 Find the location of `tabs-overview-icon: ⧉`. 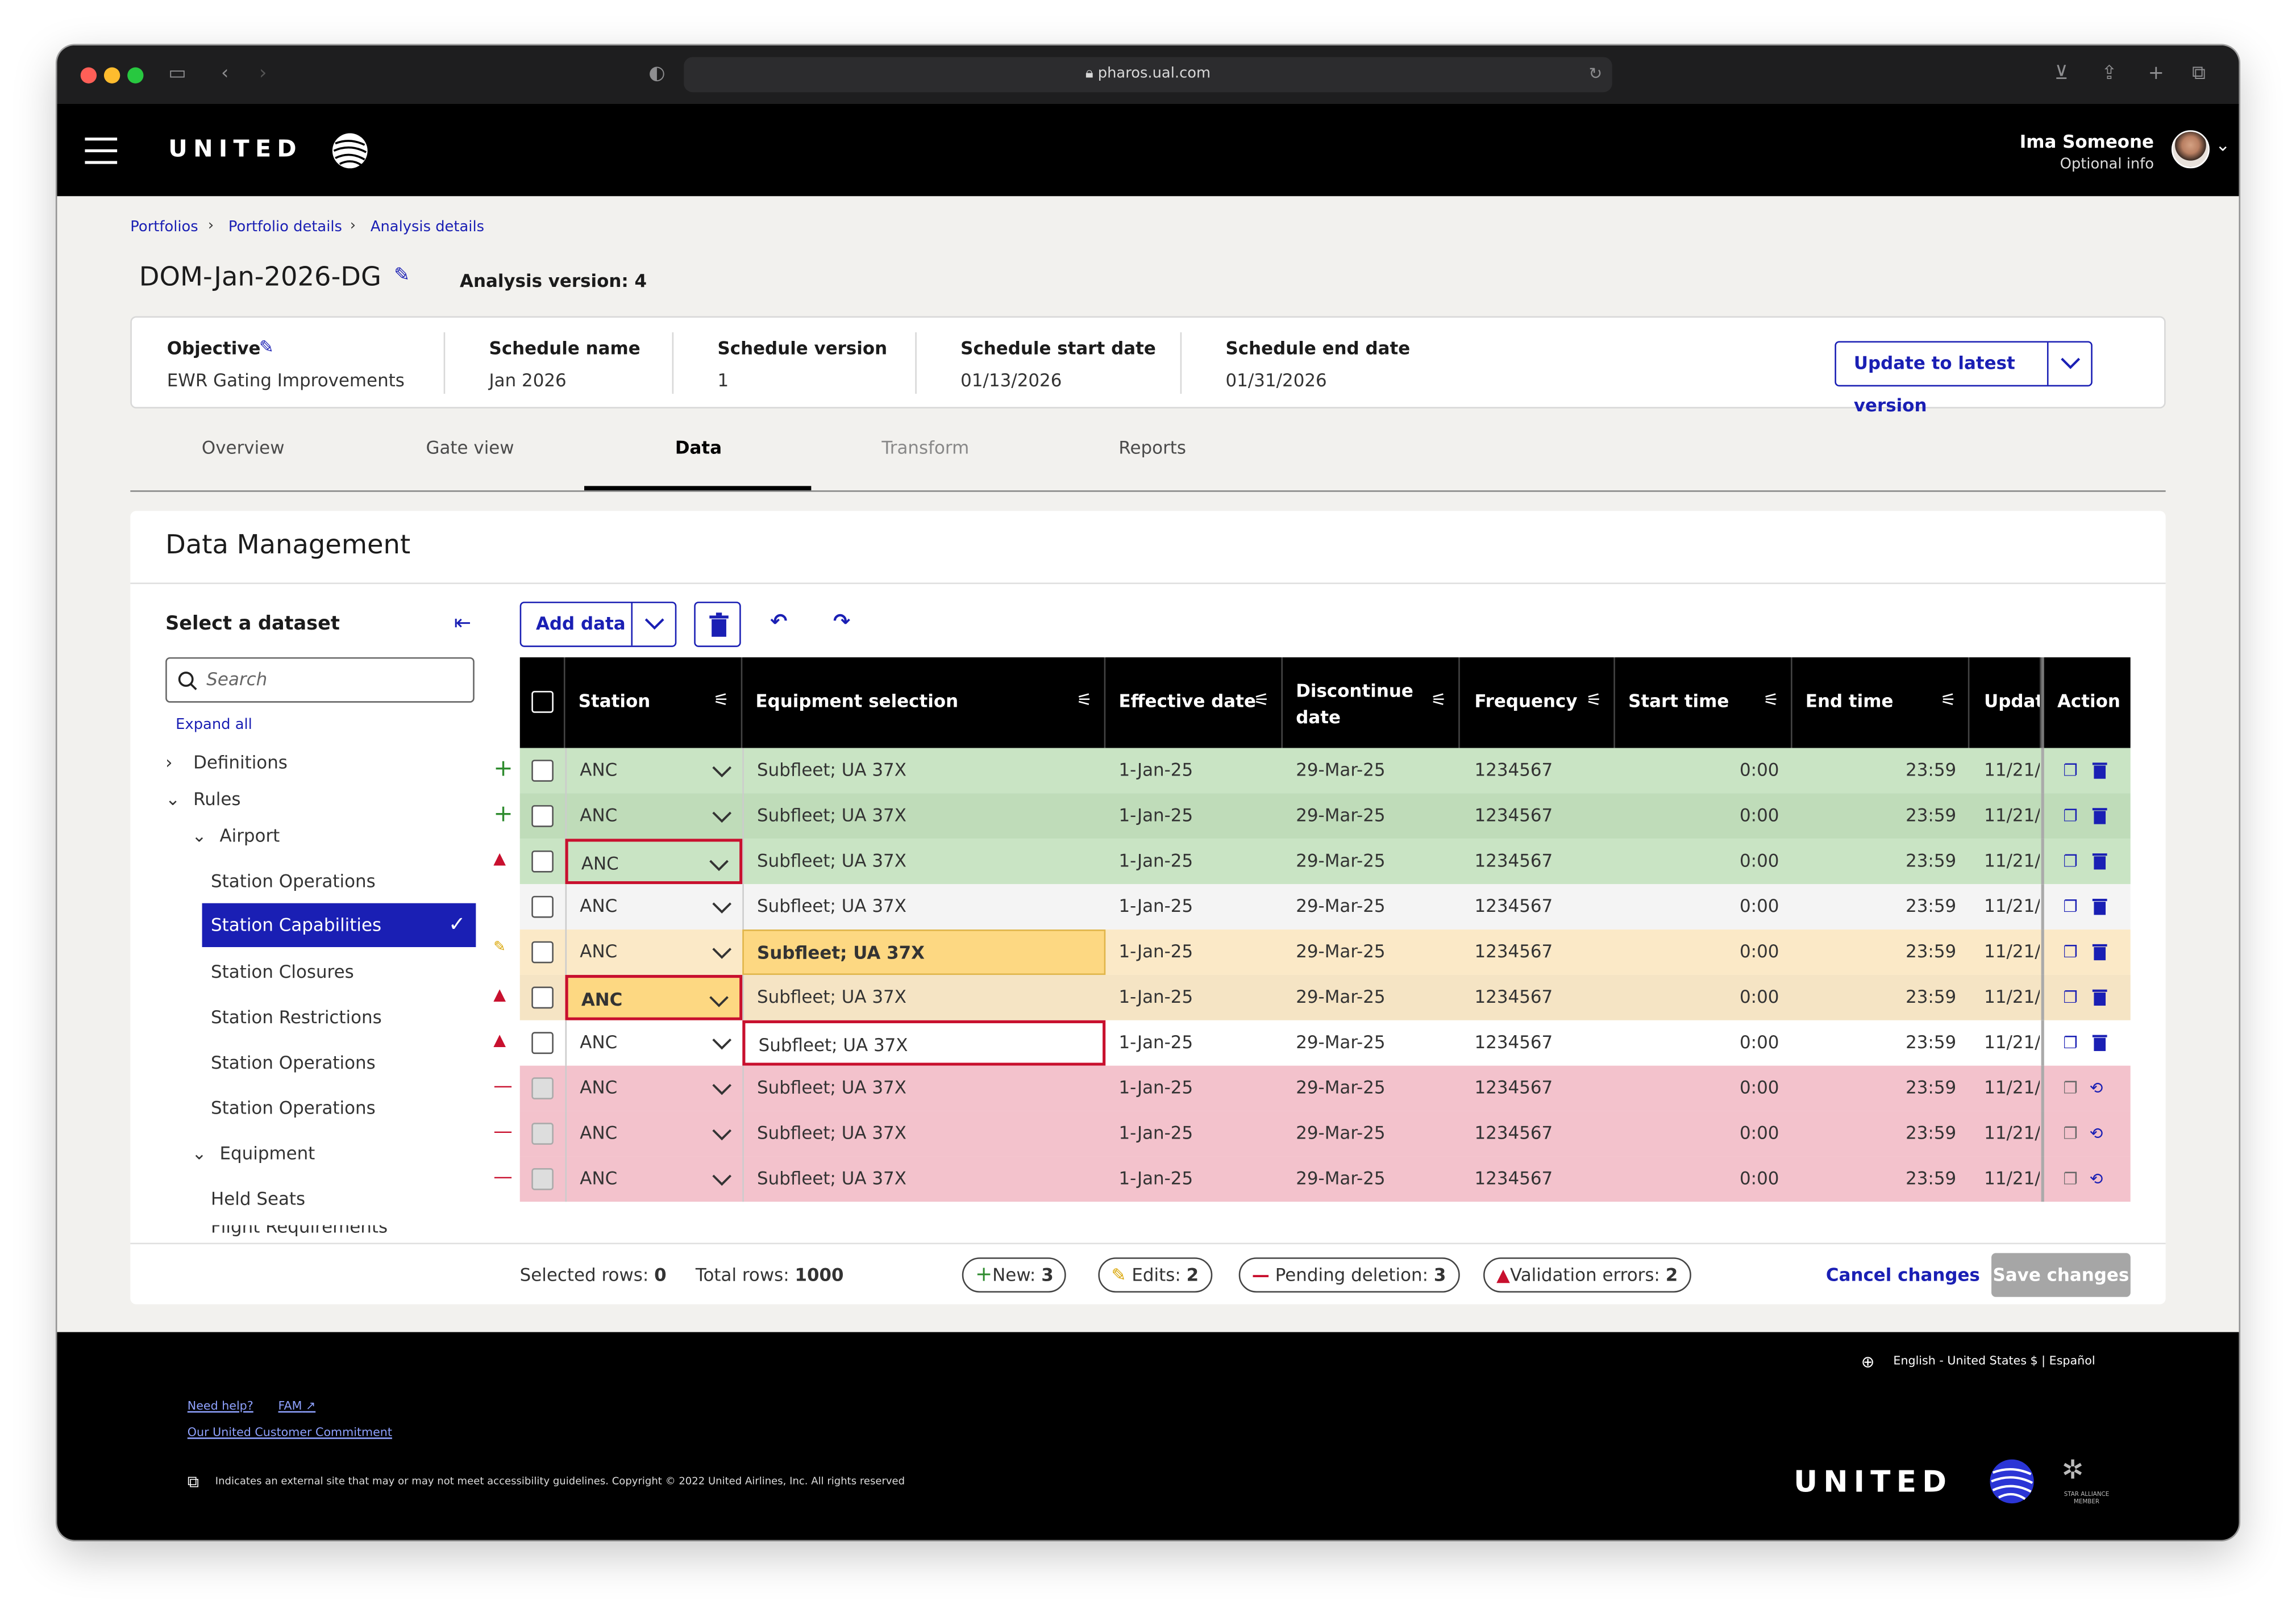

tabs-overview-icon: ⧉ is located at coordinates (2199, 73).